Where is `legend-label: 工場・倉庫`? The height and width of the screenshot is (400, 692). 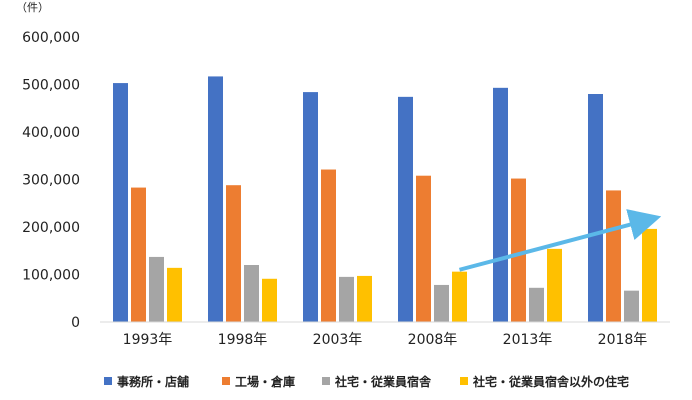
legend-label: 工場・倉庫 is located at coordinates (265, 381).